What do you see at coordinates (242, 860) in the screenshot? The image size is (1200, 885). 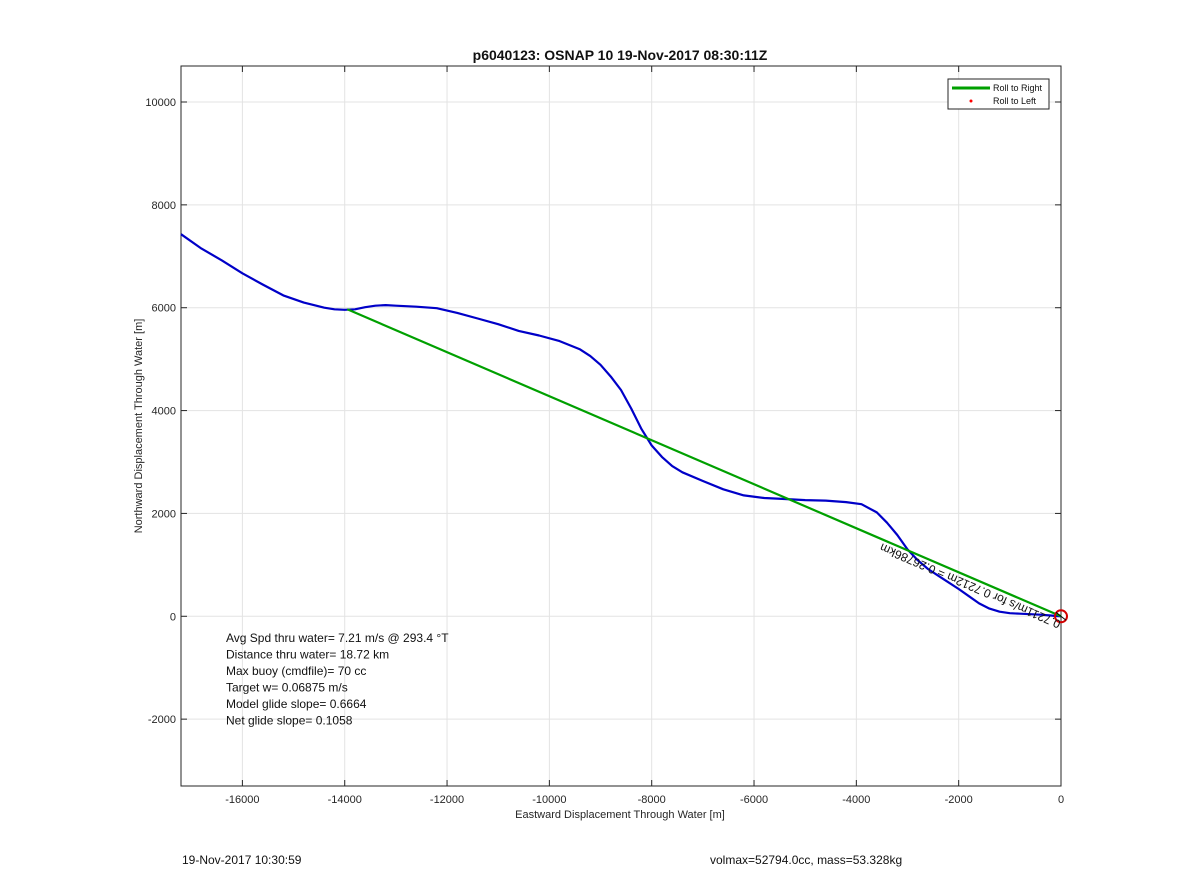 I see `footer-timestamp: 19-Nov-2017 10:30:59` at bounding box center [242, 860].